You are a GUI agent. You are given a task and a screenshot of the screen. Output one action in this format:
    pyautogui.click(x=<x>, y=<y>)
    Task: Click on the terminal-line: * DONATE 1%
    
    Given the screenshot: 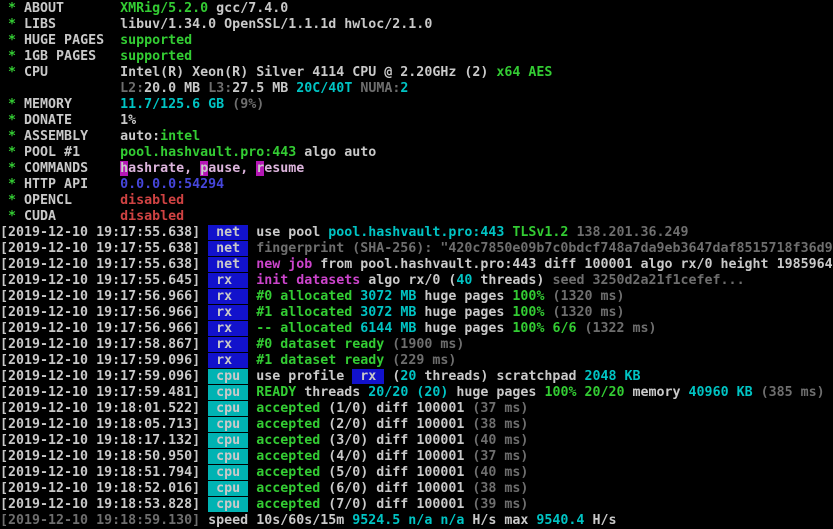 What is the action you would take?
    pyautogui.click(x=416, y=121)
    